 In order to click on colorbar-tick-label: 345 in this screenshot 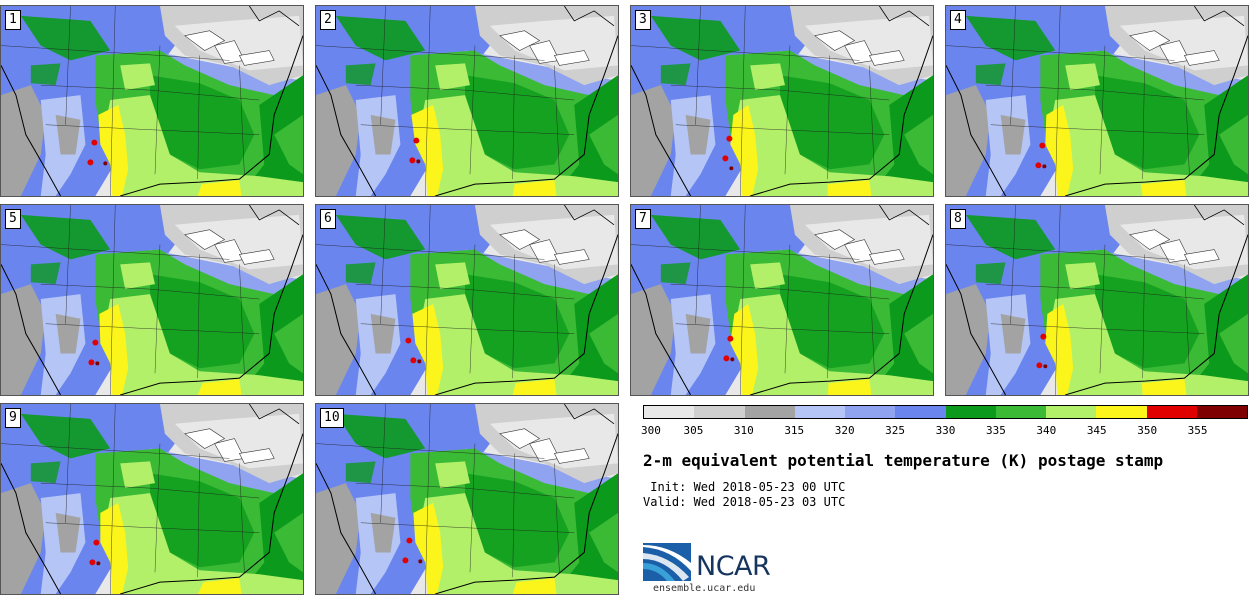, I will do `click(1096, 430)`.